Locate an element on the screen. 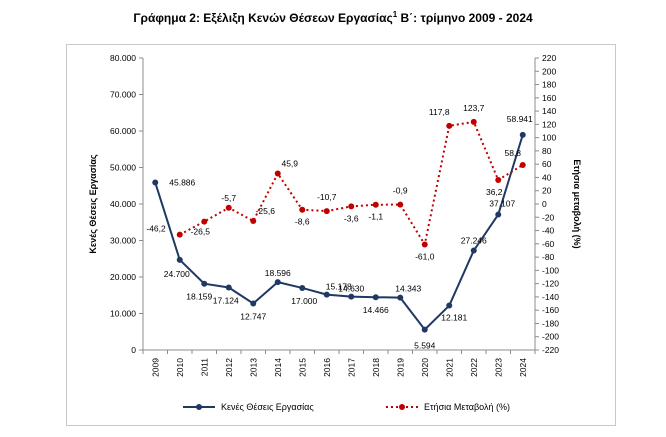 This screenshot has height=437, width=666. right-tick-label: 120 is located at coordinates (549, 124).